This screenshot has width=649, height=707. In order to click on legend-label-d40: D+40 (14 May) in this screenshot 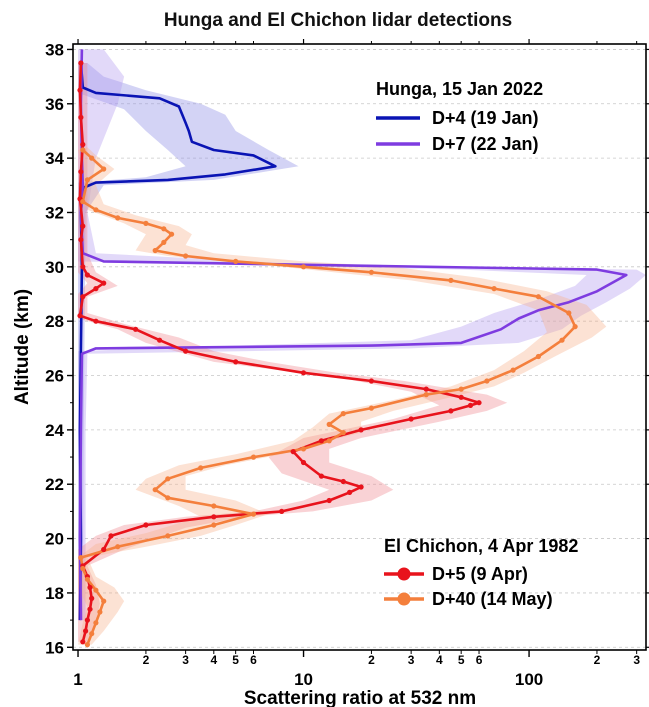, I will do `click(492, 599)`.